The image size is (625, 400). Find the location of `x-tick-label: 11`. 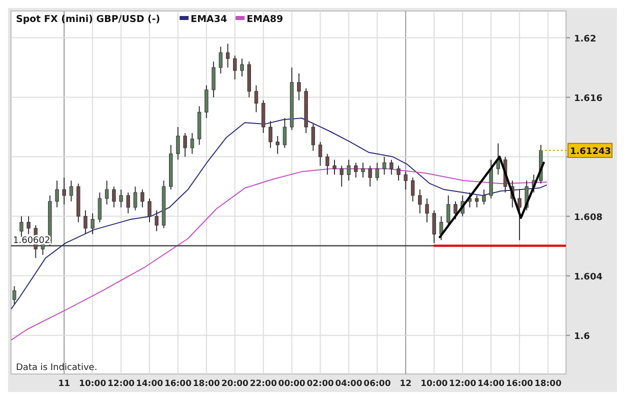

x-tick-label: 11 is located at coordinates (64, 384).